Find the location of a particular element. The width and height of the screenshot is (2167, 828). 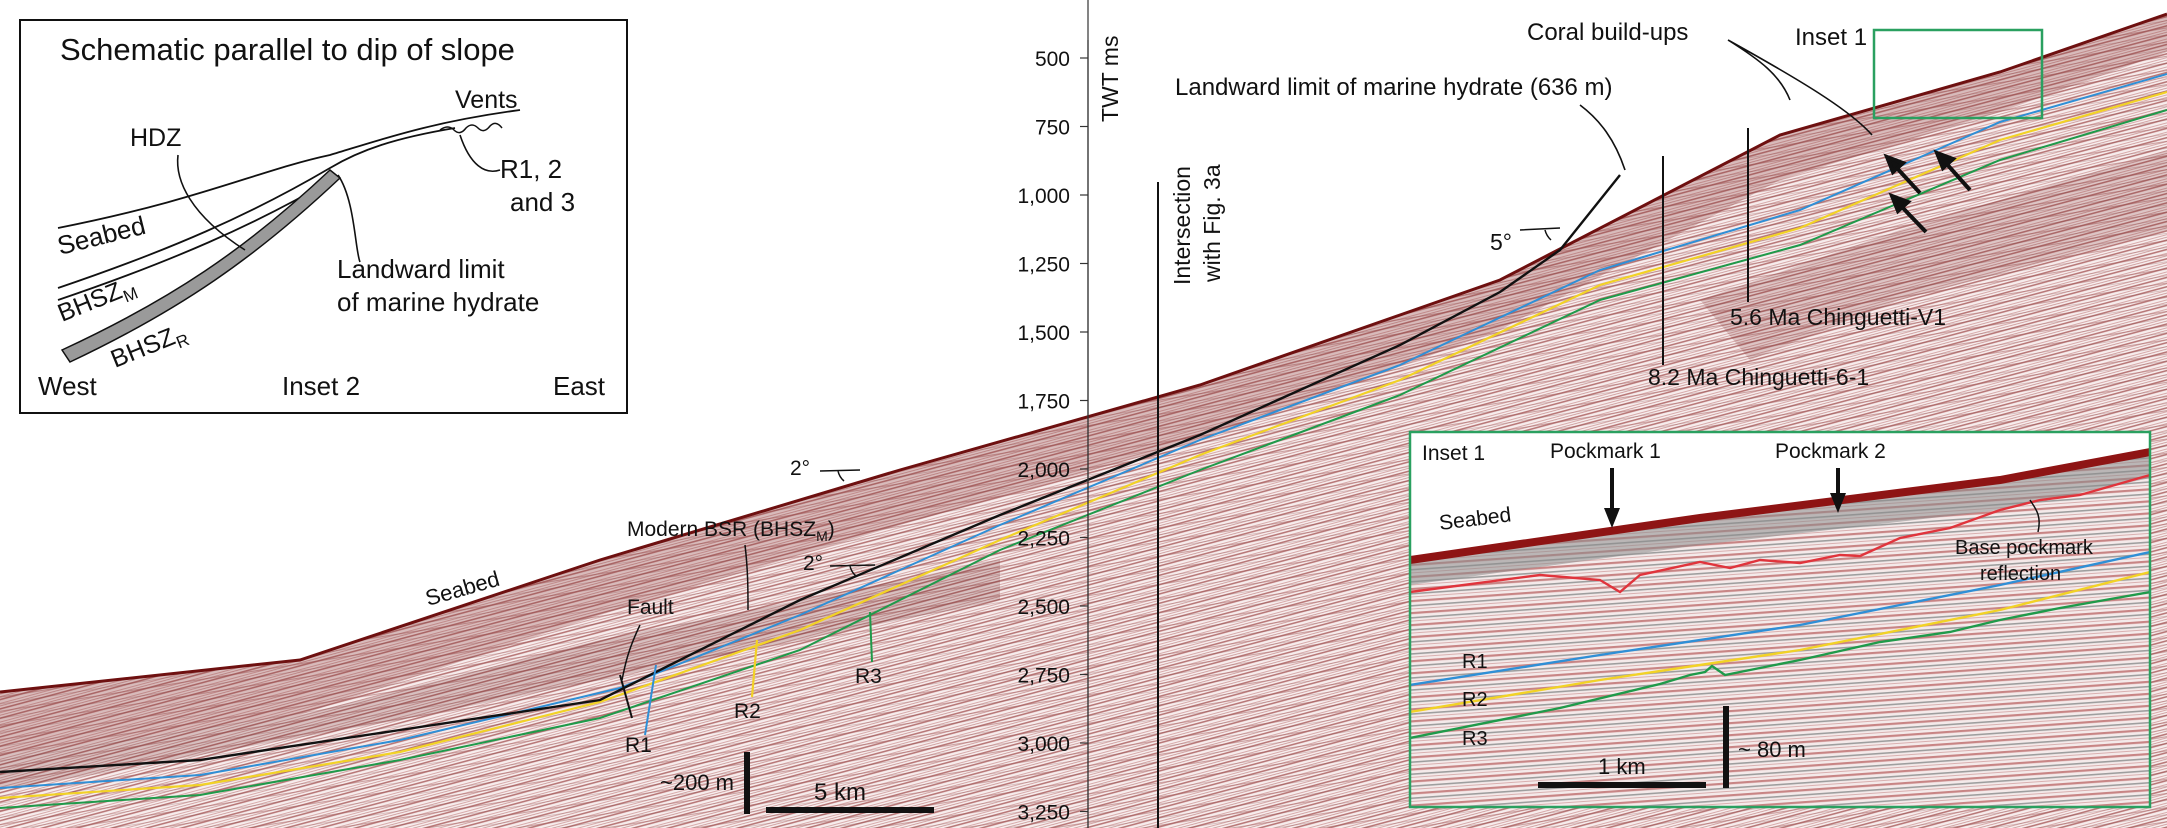

base-pockmark-line1: Base pockmark is located at coordinates (2024, 548).